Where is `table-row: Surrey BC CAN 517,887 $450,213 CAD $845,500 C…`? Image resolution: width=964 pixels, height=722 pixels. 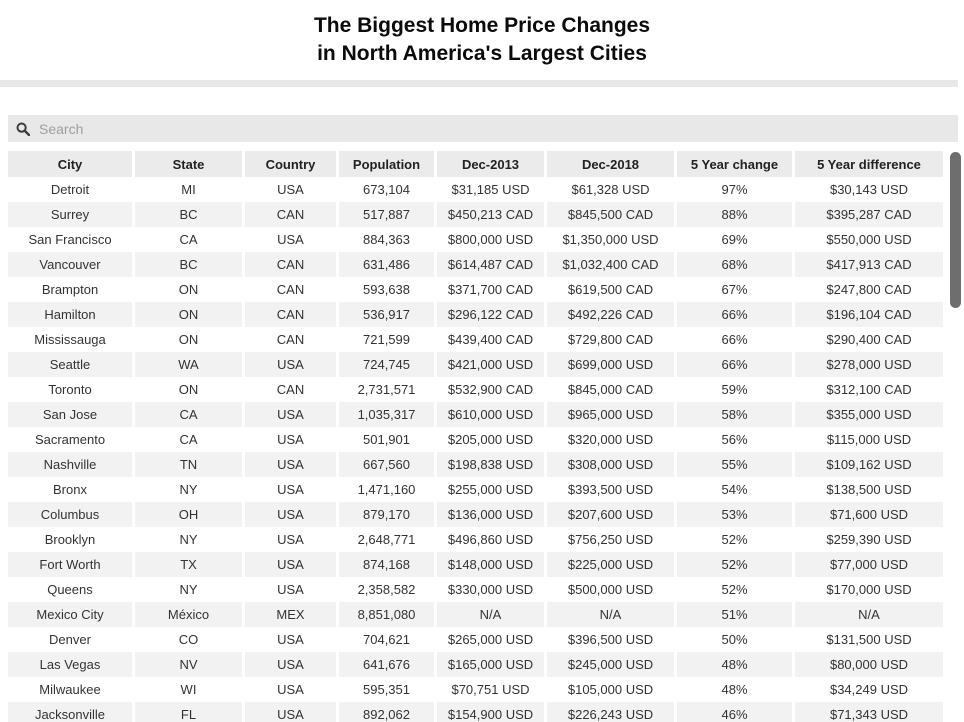
table-row: Surrey BC CAN 517,887 $450,213 CAD $845,500 C… is located at coordinates (475, 214).